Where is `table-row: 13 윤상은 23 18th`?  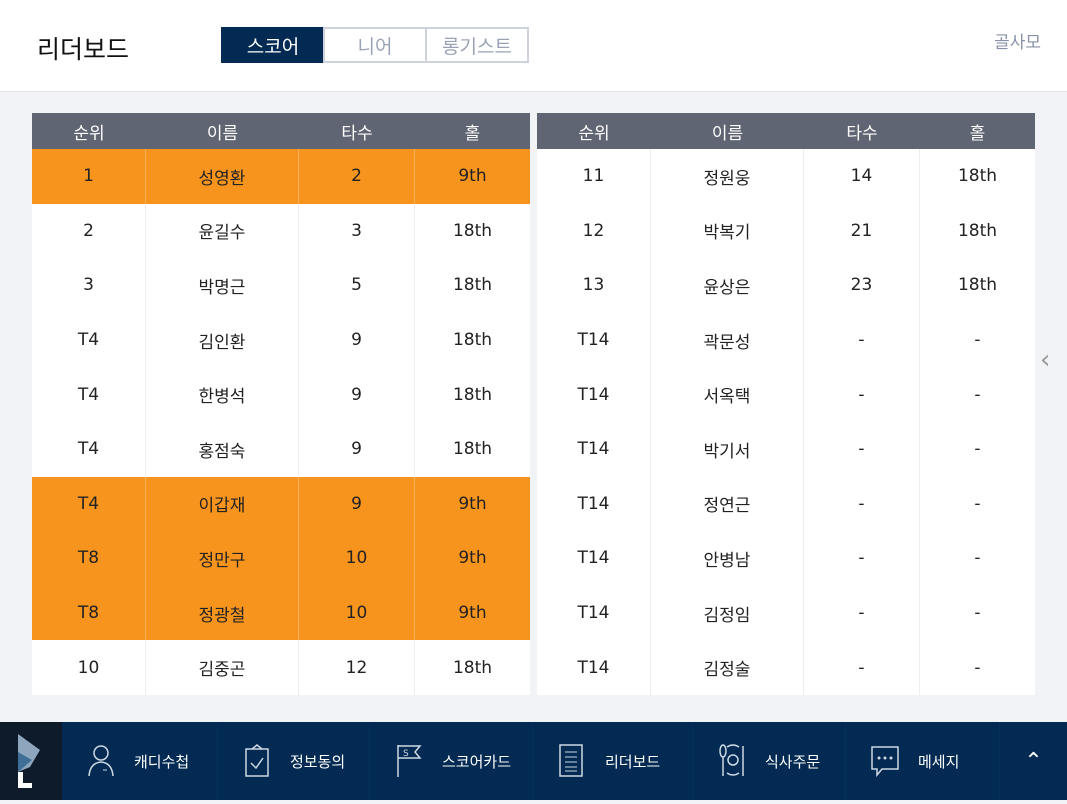
table-row: 13 윤상은 23 18th is located at coordinates (786, 285).